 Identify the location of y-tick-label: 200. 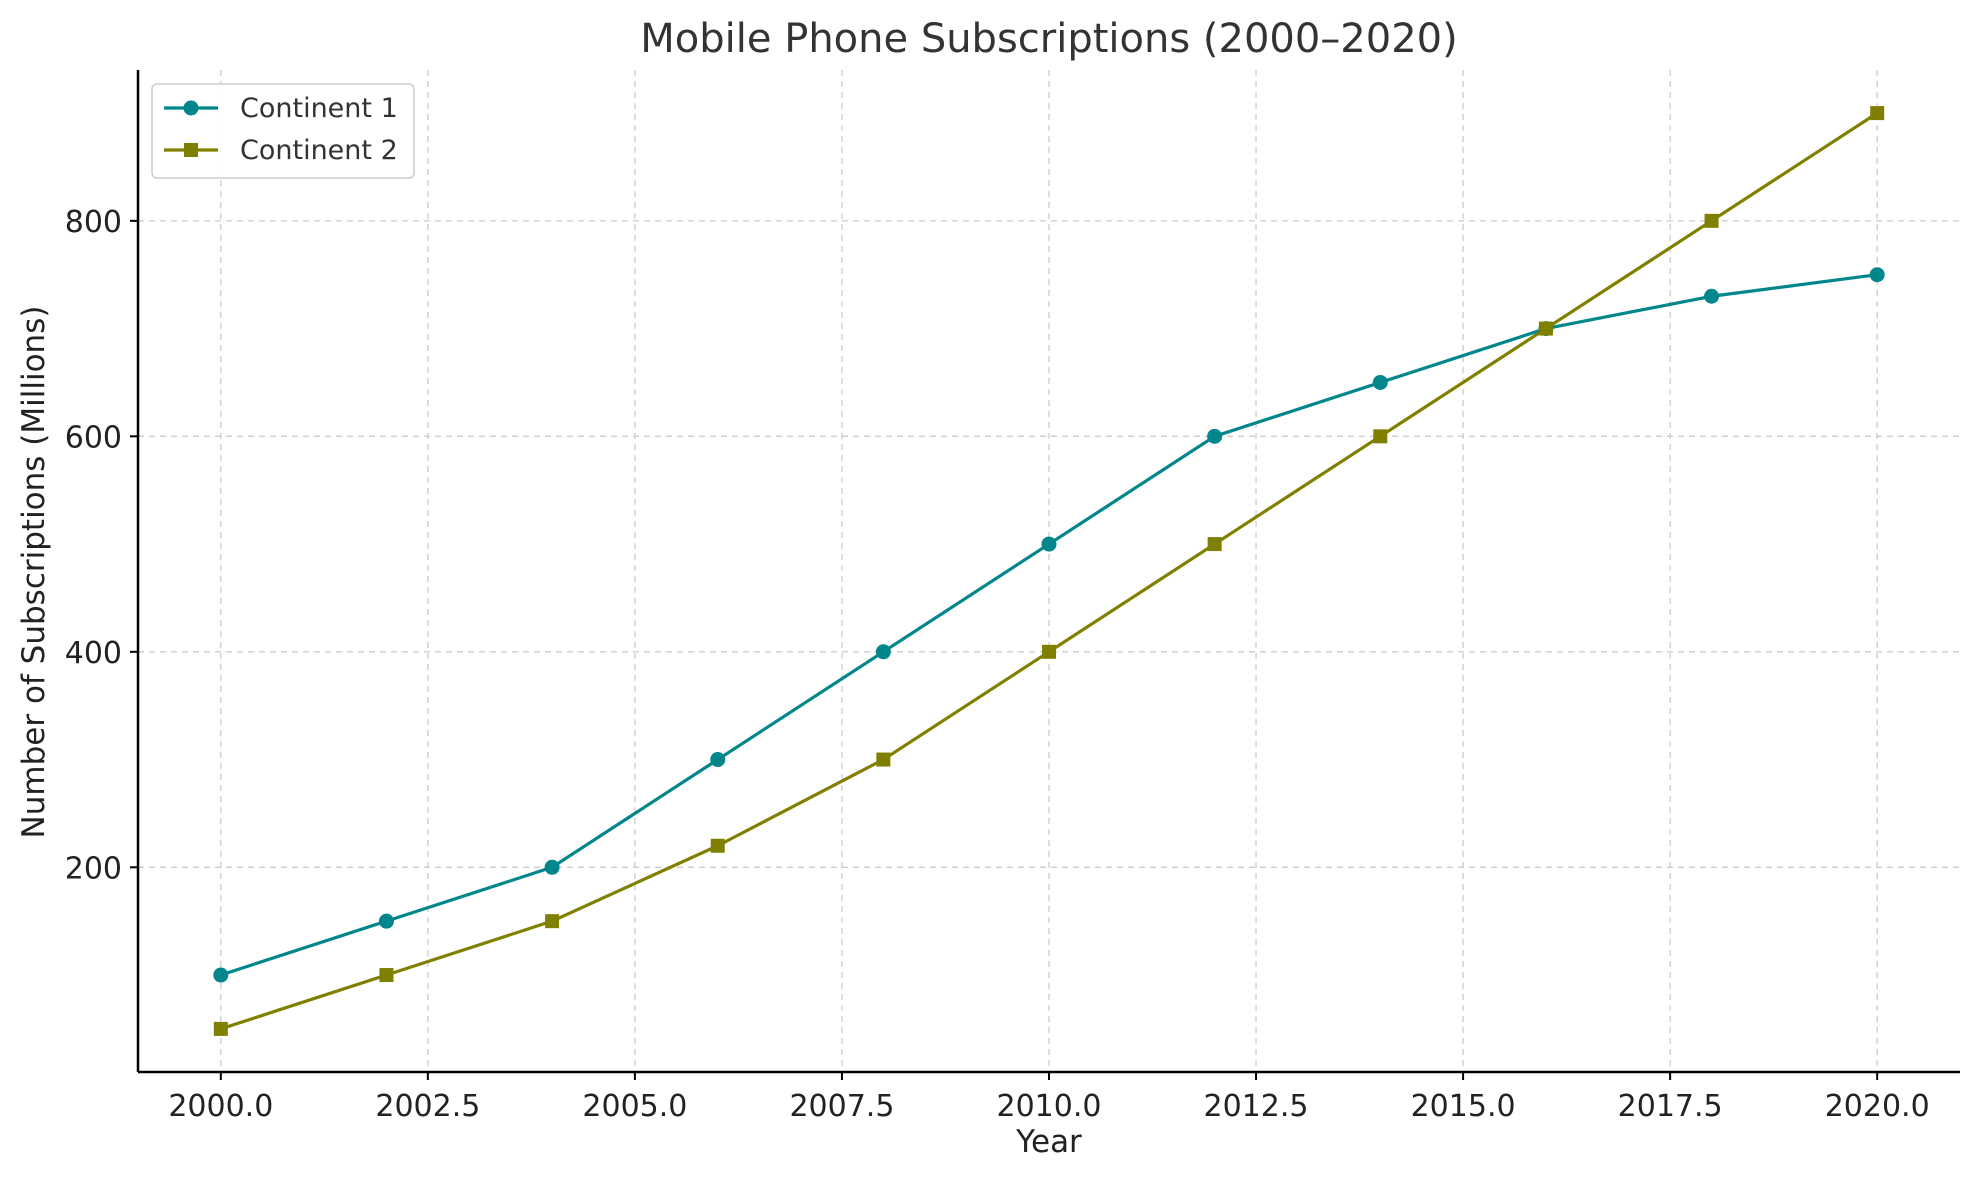
(93, 868).